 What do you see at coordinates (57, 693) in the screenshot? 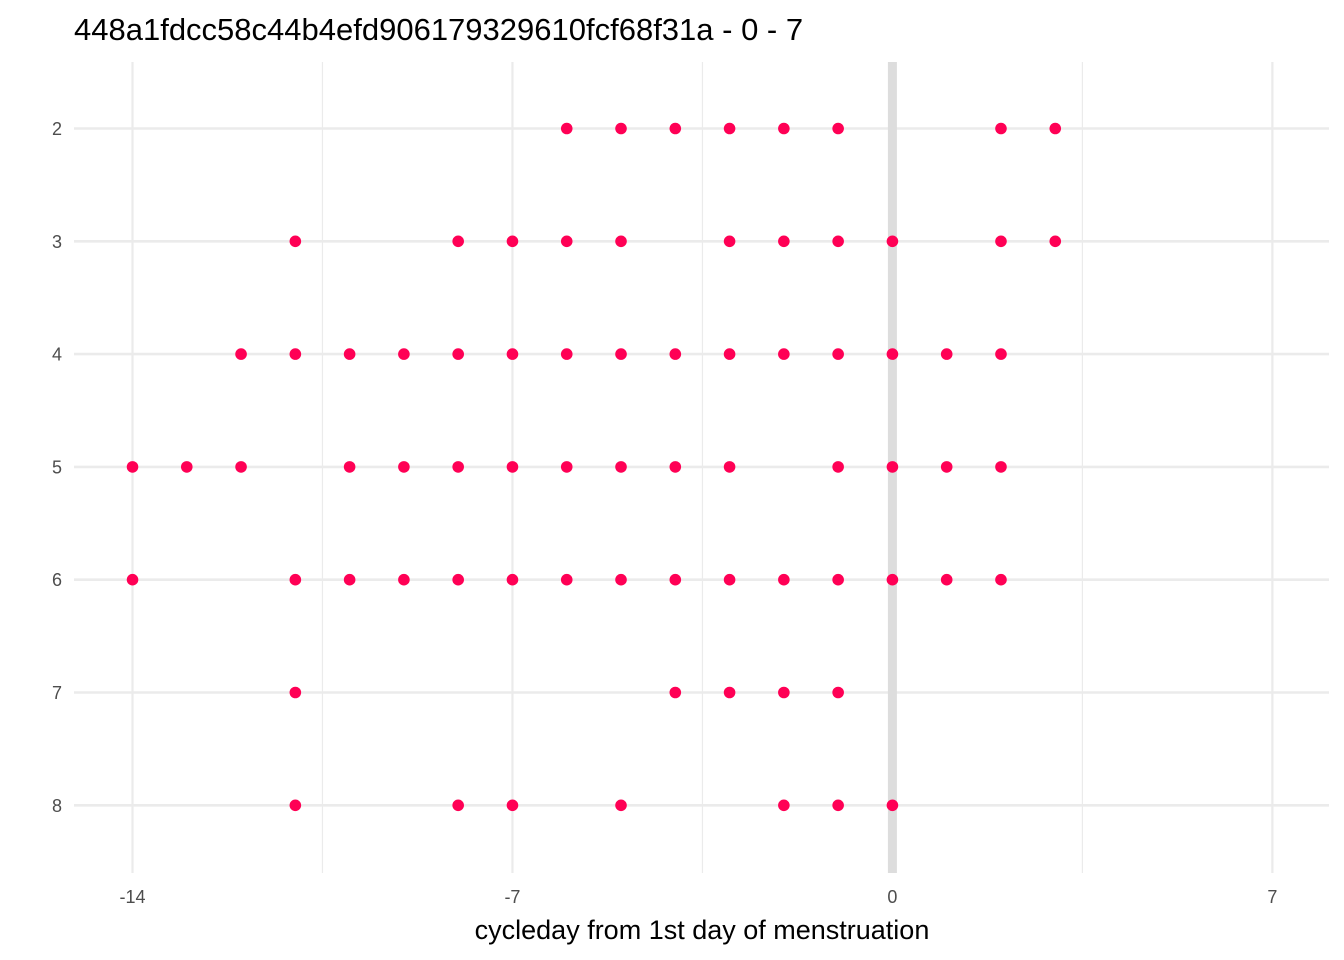
I see `y-tick-label: 7` at bounding box center [57, 693].